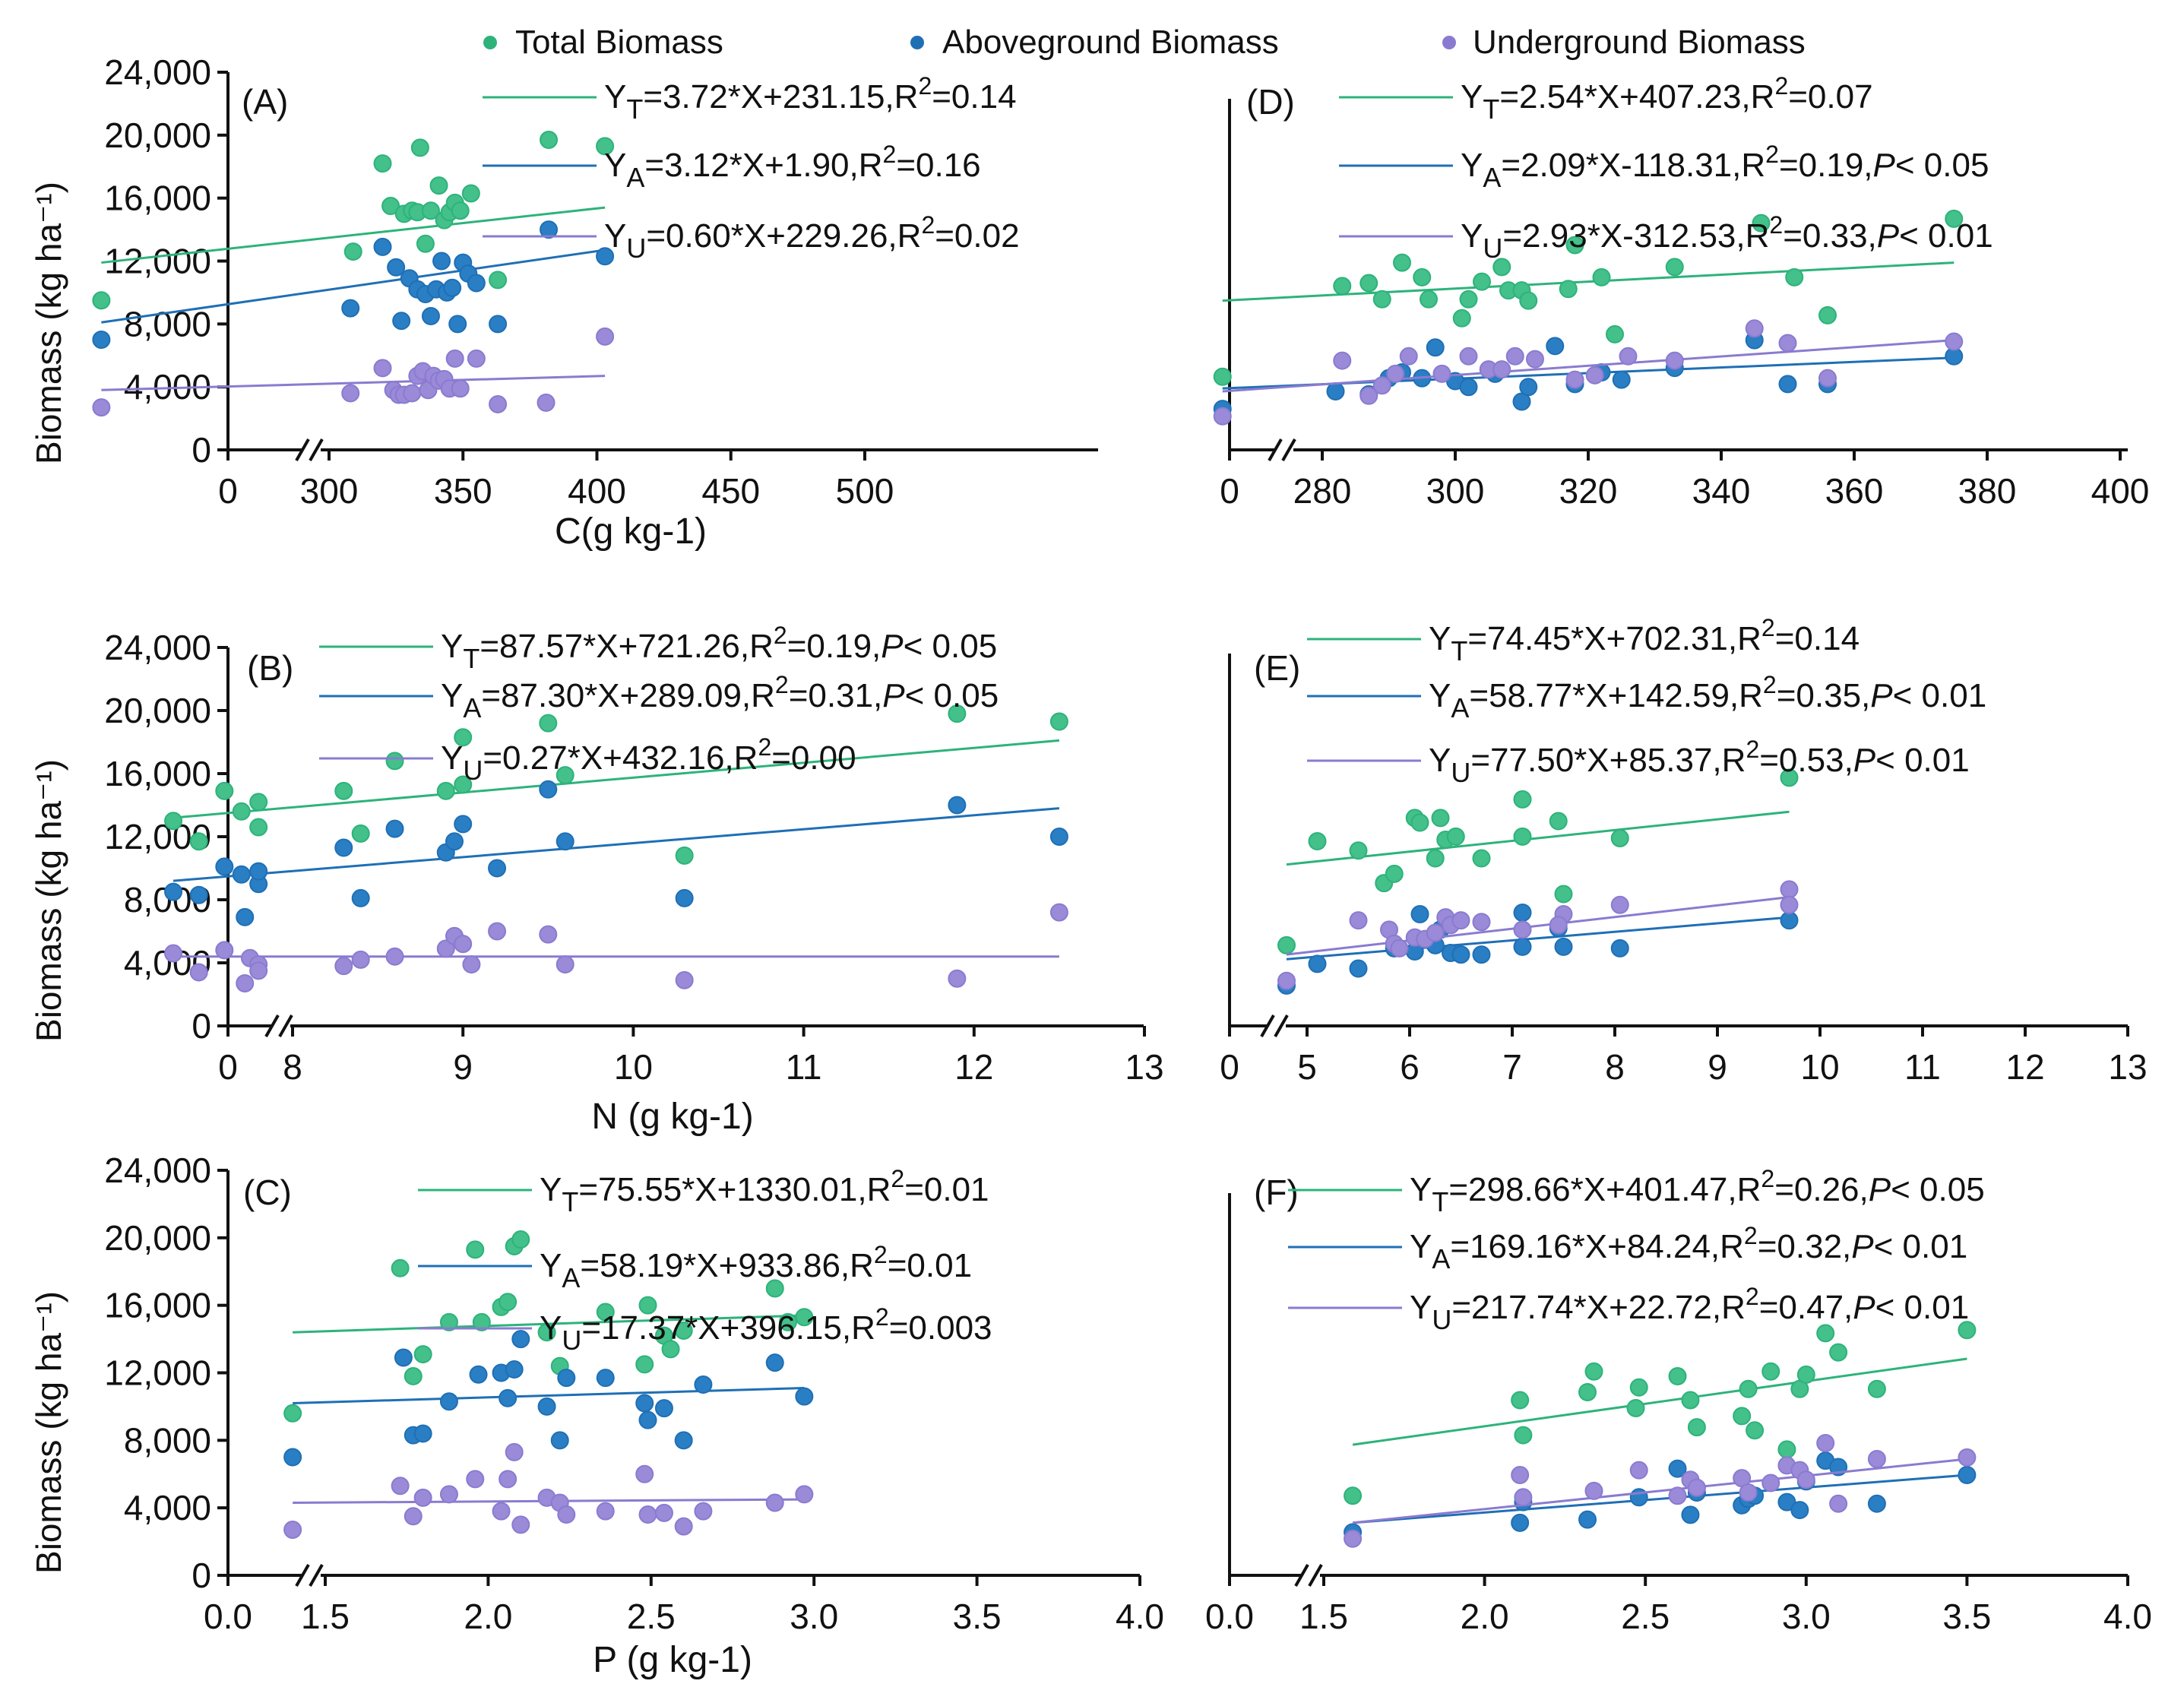 This screenshot has height=1703, width=2184. Describe the element at coordinates (1455, 491) in the screenshot. I see `x-tick-label-d: 300` at that location.